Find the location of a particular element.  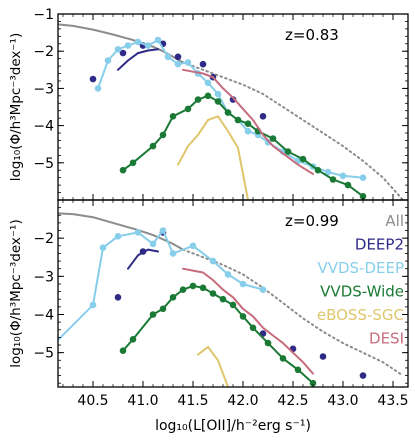

bottom-ylabel: log₁₀(Φ/h³Mpc⁻³dex⁻¹) is located at coordinates (16, 293).